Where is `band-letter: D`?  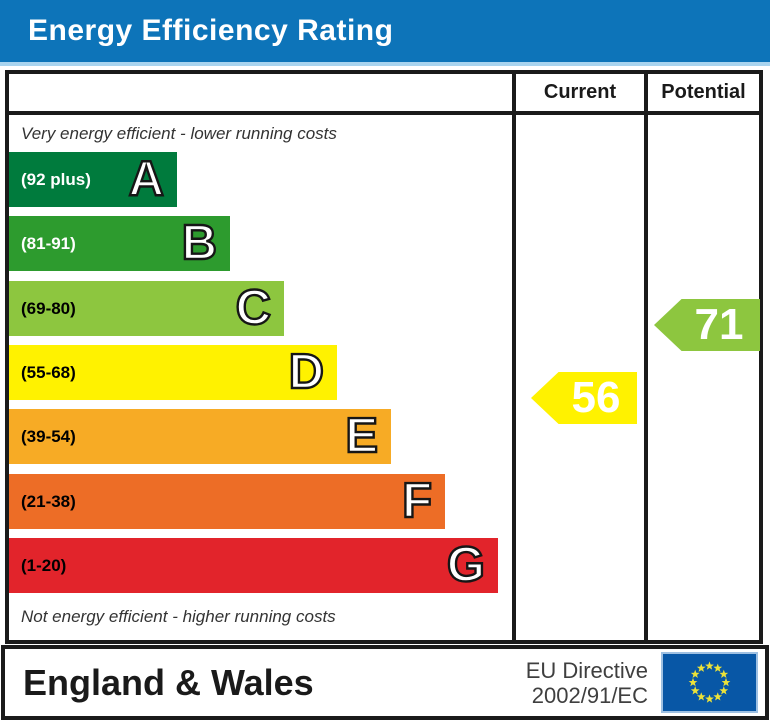
band-letter: D is located at coordinates (306, 372).